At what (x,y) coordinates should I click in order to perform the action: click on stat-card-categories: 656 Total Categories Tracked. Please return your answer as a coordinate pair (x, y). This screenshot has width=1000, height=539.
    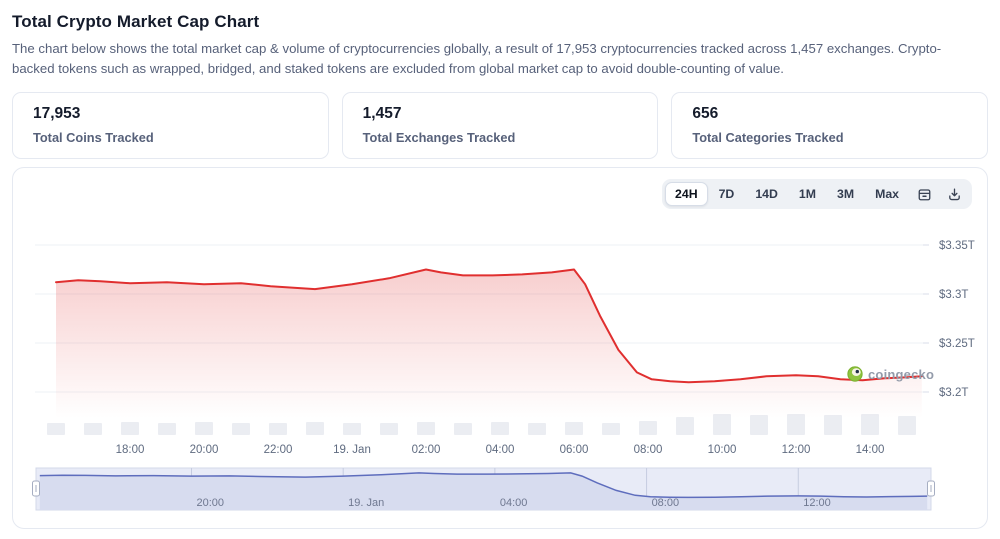
    Looking at the image, I should click on (830, 126).